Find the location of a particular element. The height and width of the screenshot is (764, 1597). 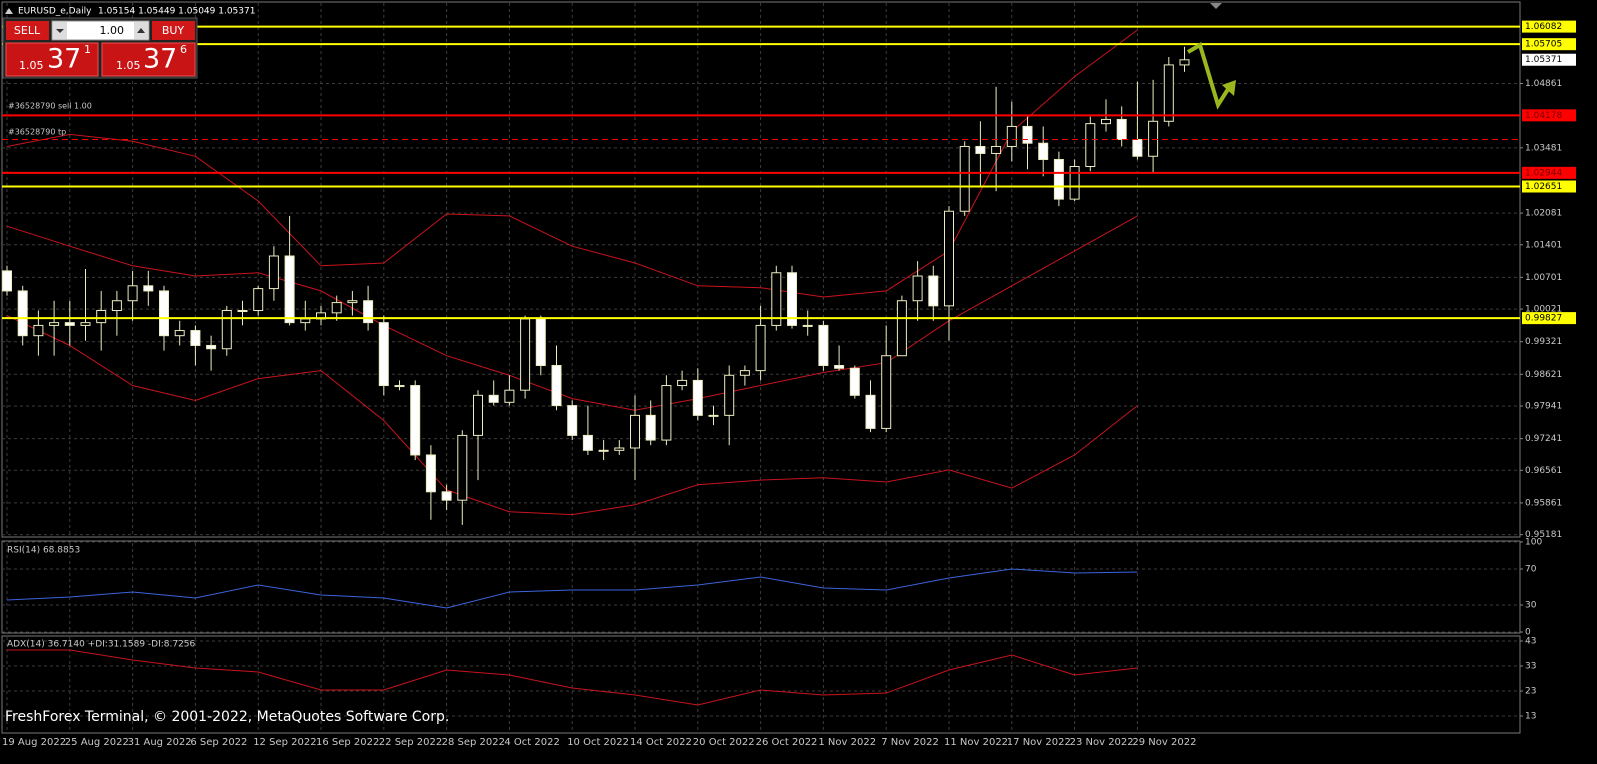

buy-button is located at coordinates (173, 30).